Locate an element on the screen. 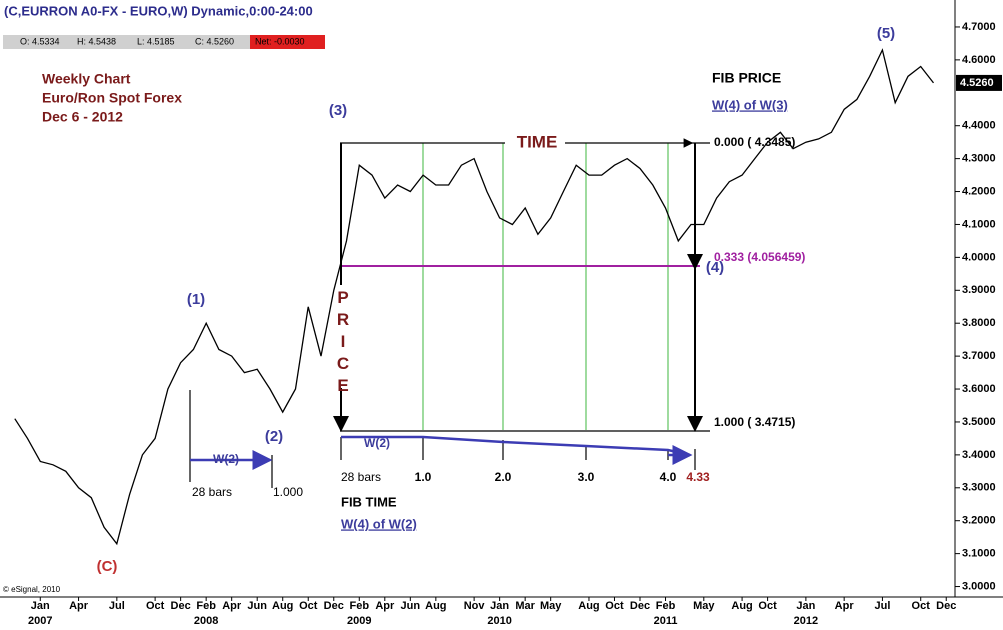 This screenshot has width=1003, height=630. y-tick-label: 4.0000 is located at coordinates (979, 257).